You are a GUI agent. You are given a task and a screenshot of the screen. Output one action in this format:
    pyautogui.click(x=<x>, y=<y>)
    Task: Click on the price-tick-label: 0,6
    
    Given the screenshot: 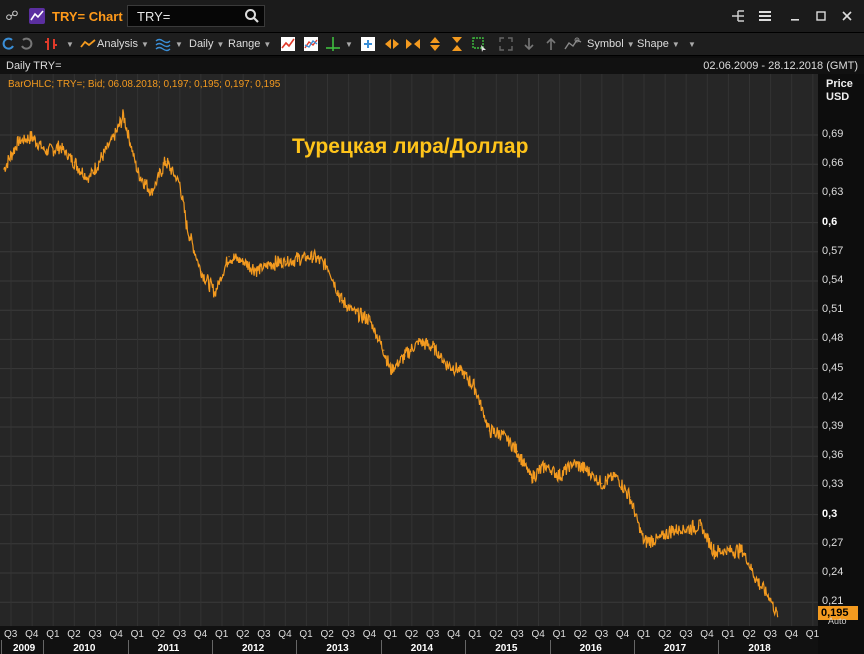 What is the action you would take?
    pyautogui.click(x=830, y=221)
    